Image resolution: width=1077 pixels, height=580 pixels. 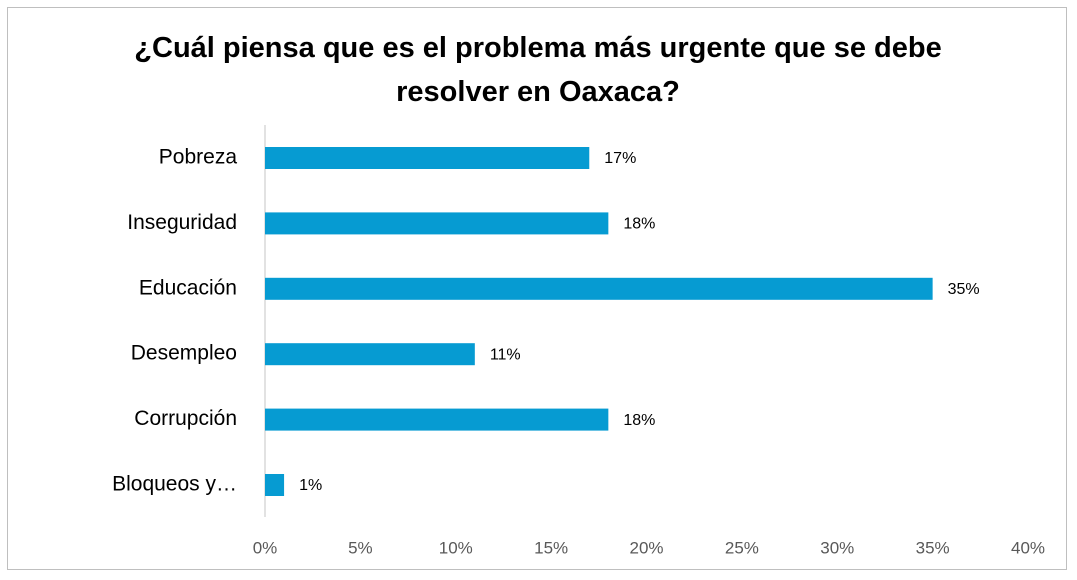 I want to click on y-tick-label: Educación, so click(x=188, y=287).